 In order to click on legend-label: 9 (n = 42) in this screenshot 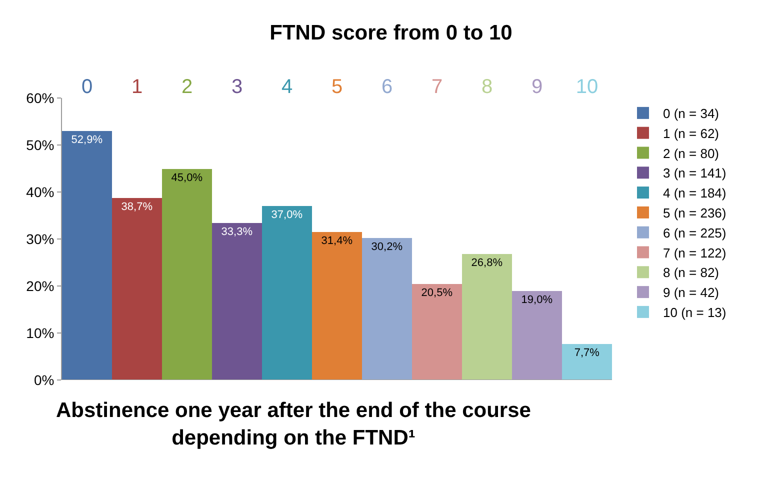, I will do `click(691, 292)`.